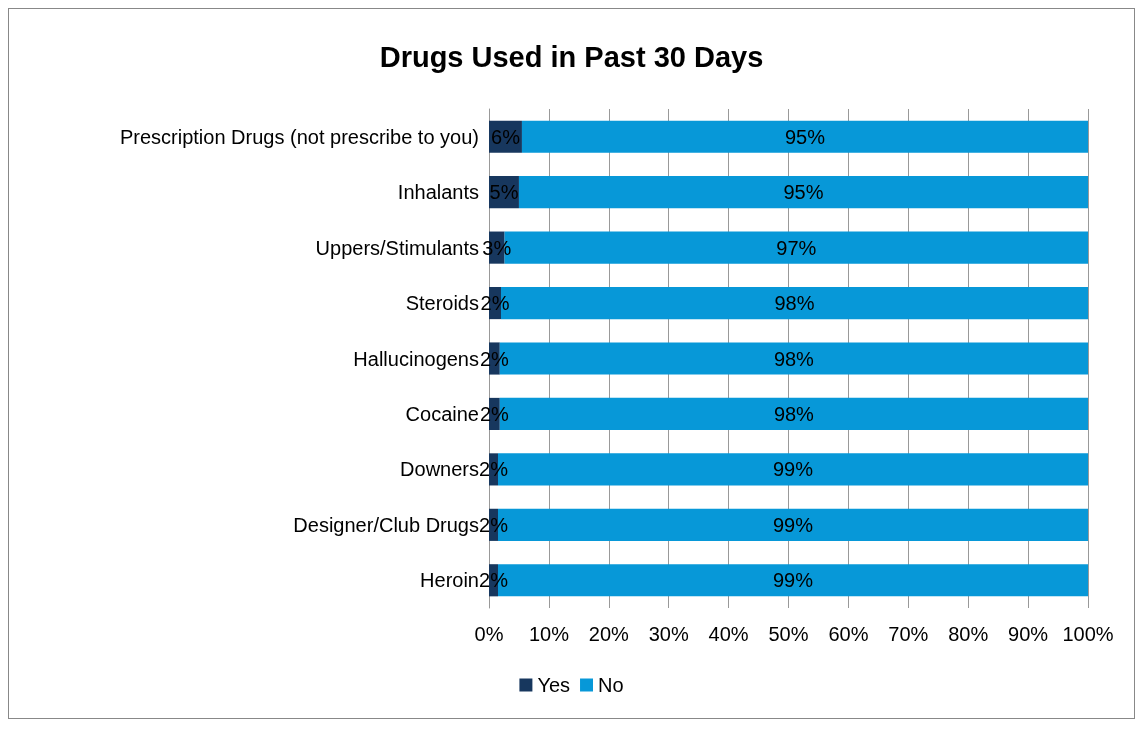 The image size is (1145, 729). I want to click on y-tick-label: Designer/Club Drugs, so click(386, 524).